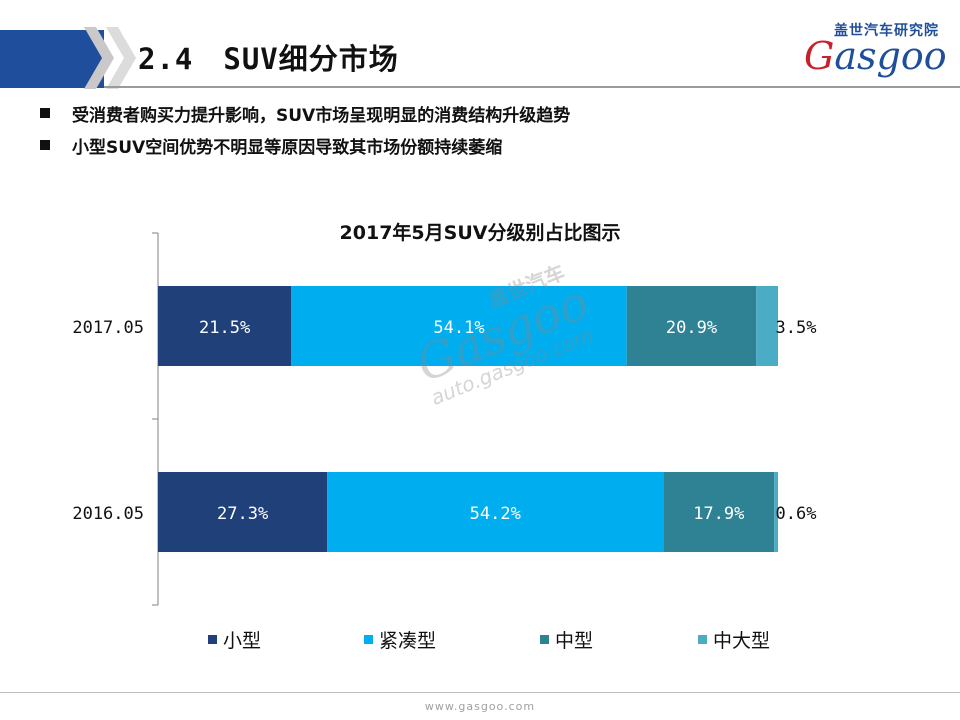  What do you see at coordinates (480, 233) in the screenshot?
I see `chart-title: 2017年5月SUV分级别占比图示` at bounding box center [480, 233].